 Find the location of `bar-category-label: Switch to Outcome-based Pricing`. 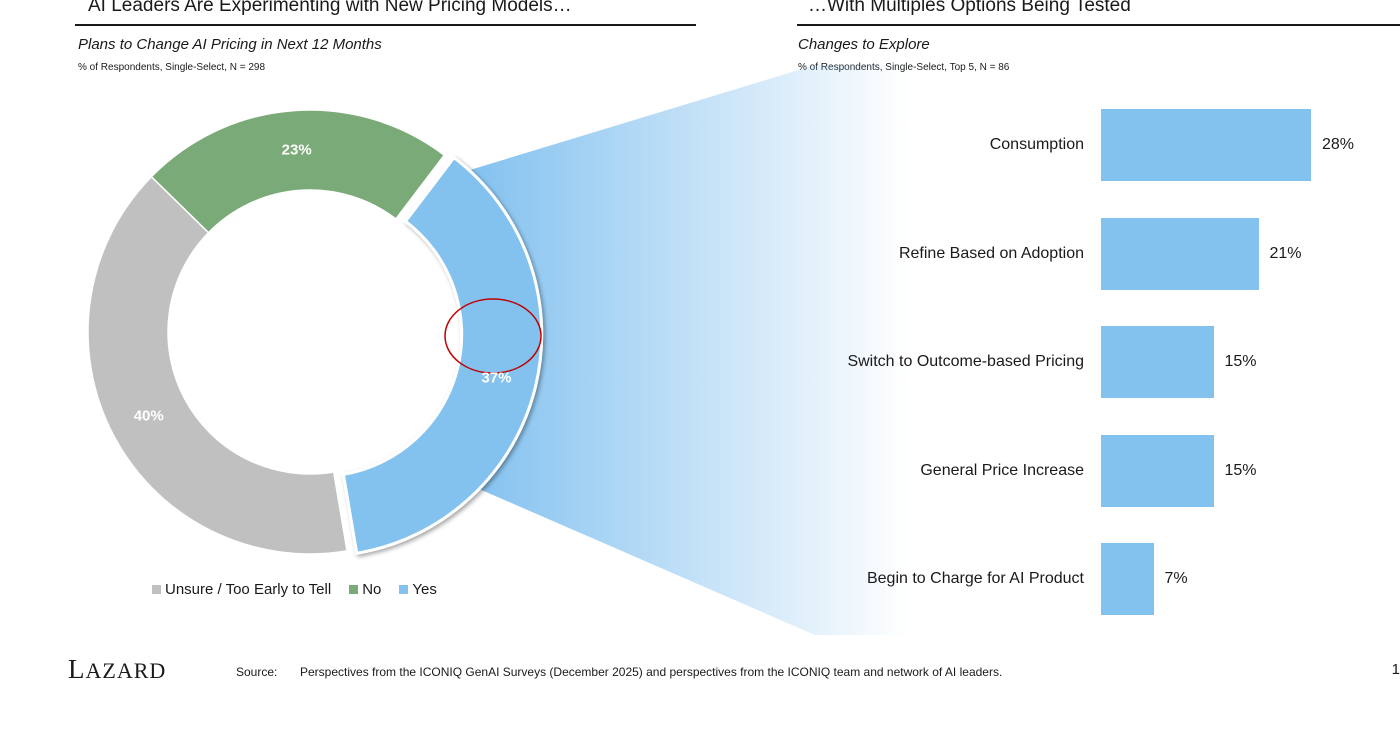

bar-category-label: Switch to Outcome-based Pricing is located at coordinates (965, 361).